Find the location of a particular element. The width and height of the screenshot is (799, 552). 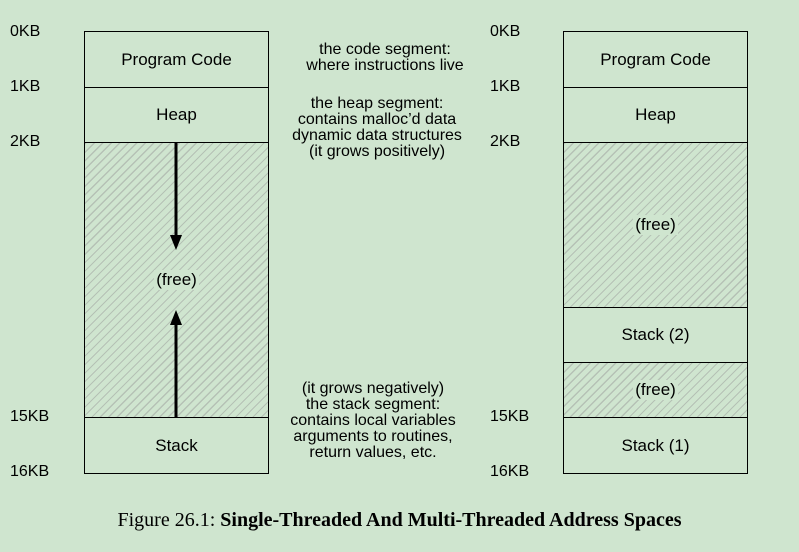

address-label-15kb-left: 15KB is located at coordinates (30, 416).